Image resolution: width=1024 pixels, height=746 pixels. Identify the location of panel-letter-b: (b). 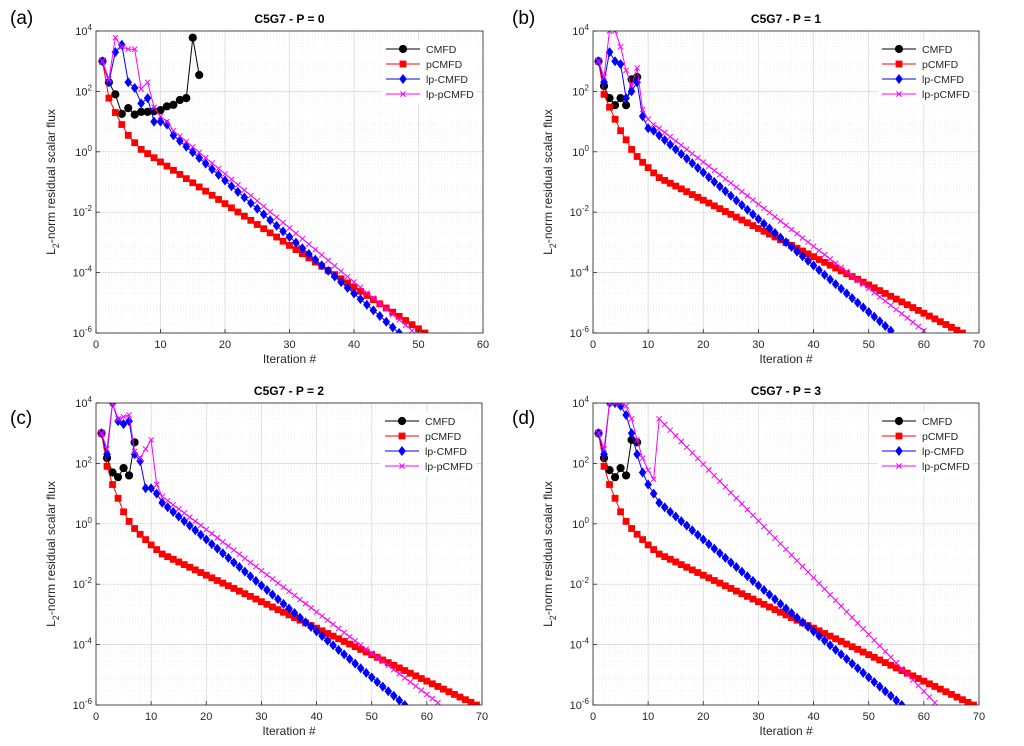
(524, 18).